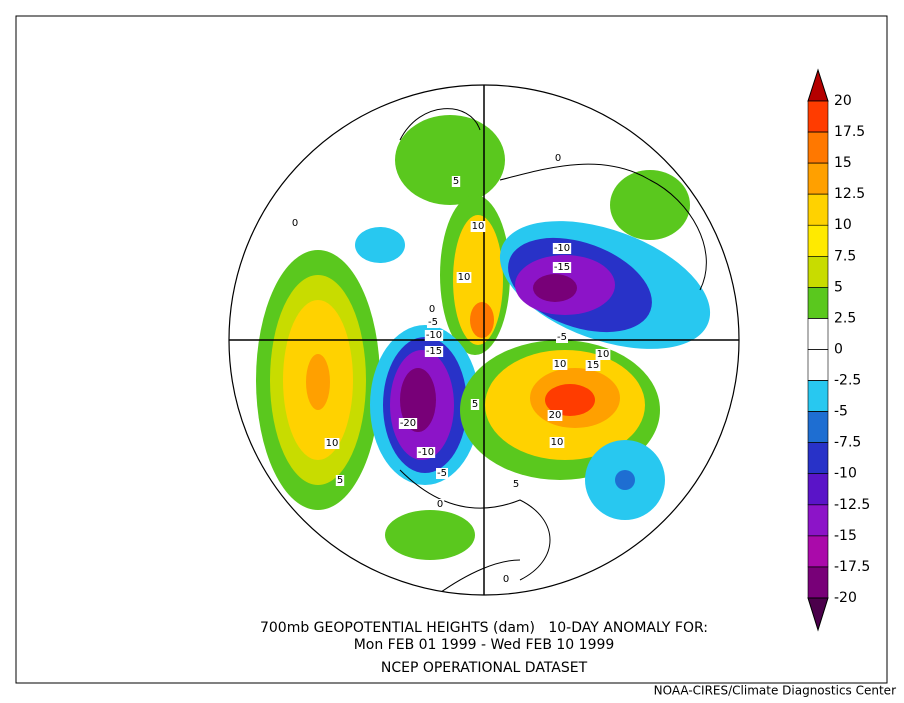  What do you see at coordinates (841, 412) in the screenshot?
I see `colorbar-label: -5` at bounding box center [841, 412].